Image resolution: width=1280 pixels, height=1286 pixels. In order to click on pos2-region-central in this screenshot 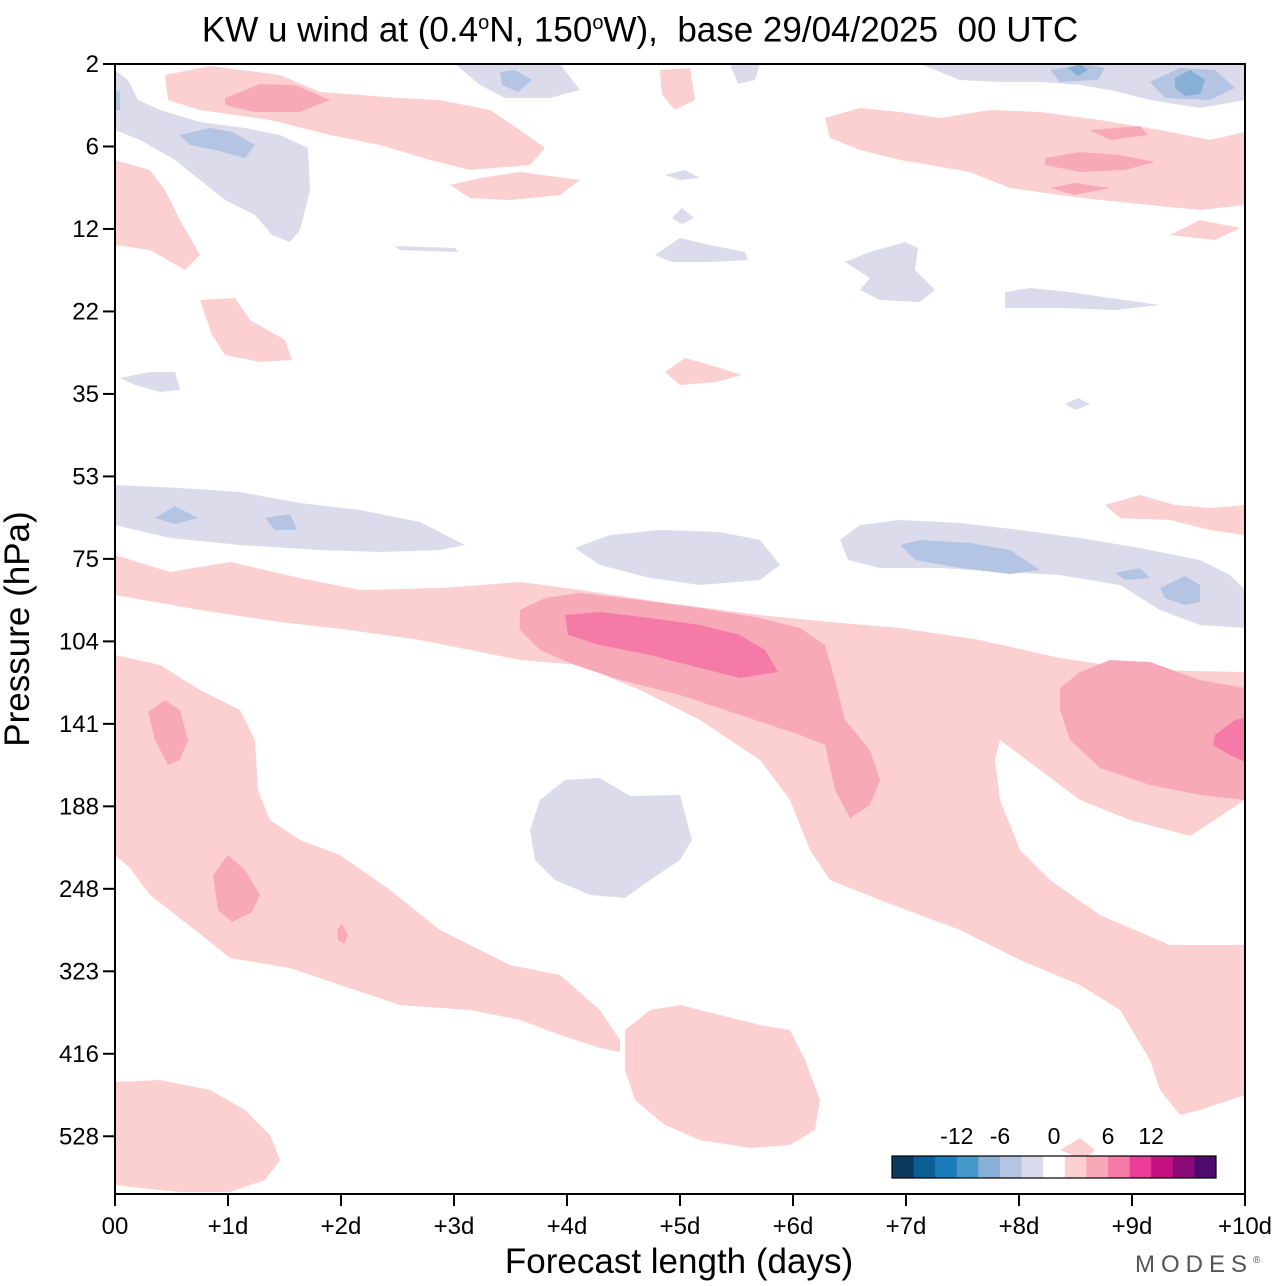, I will do `click(700, 705)`.